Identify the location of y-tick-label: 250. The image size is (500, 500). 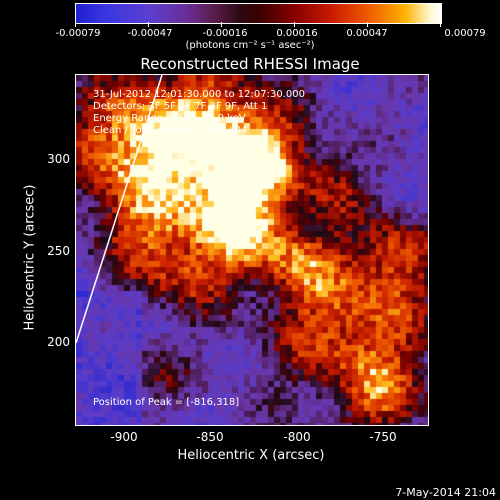
(58, 251).